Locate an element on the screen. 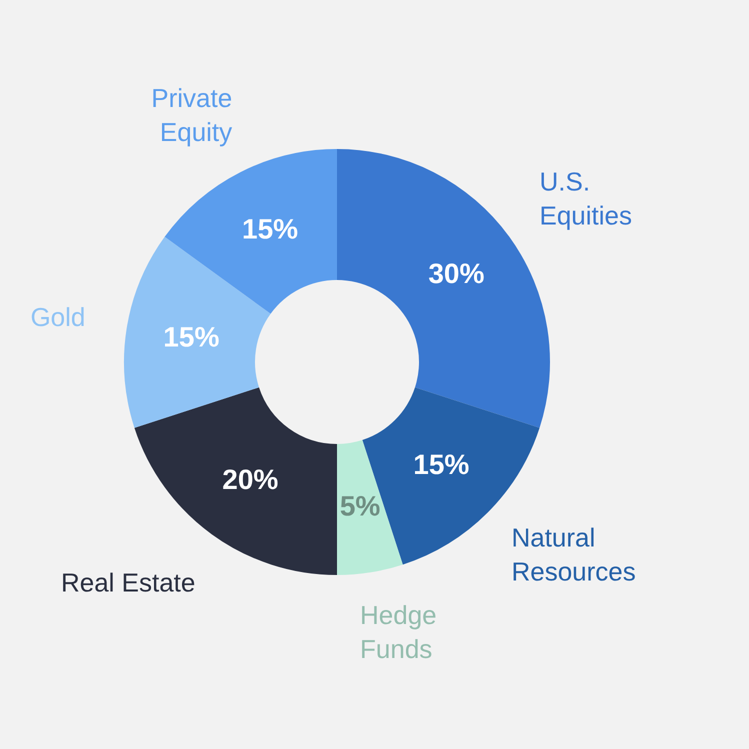 Image resolution: width=749 pixels, height=749 pixels. data-label: 20% is located at coordinates (250, 480).